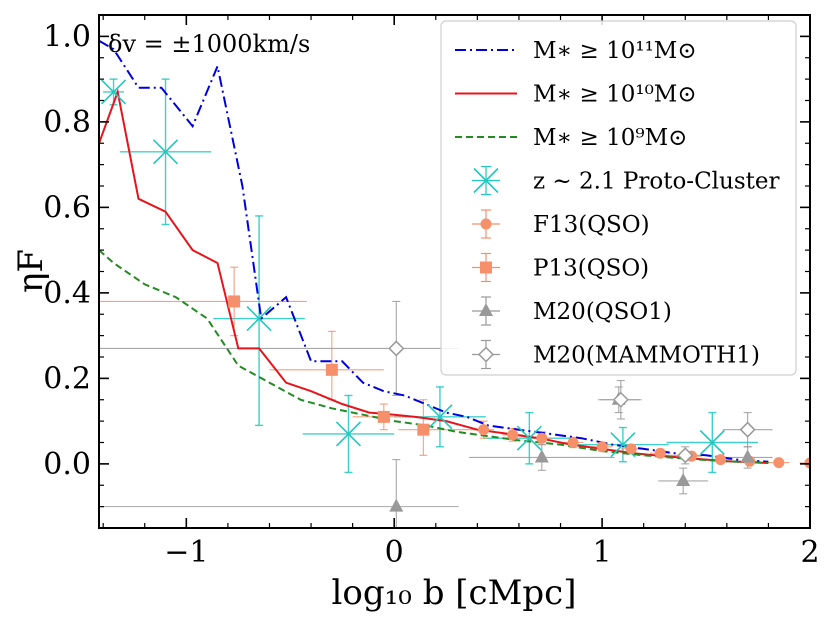 The width and height of the screenshot is (830, 623). What do you see at coordinates (591, 269) in the screenshot?
I see `legend-label: P13(QSO)` at bounding box center [591, 269].